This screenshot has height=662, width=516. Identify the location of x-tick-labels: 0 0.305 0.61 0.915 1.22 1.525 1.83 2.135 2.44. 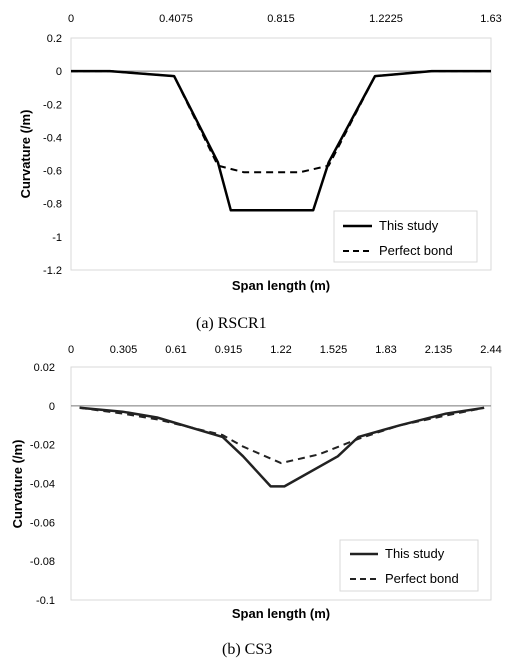
(285, 350).